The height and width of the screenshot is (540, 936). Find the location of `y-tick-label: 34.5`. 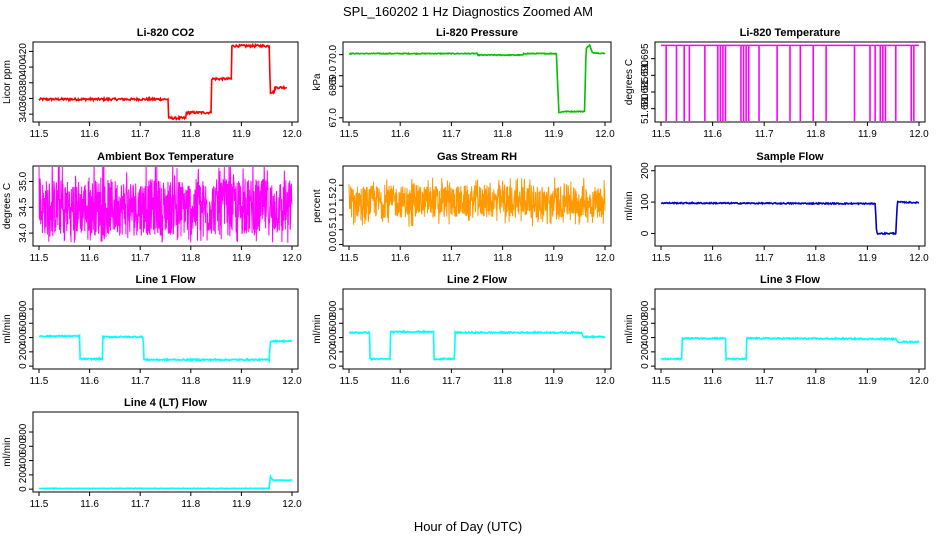

y-tick-label: 34.5 is located at coordinates (23, 207).